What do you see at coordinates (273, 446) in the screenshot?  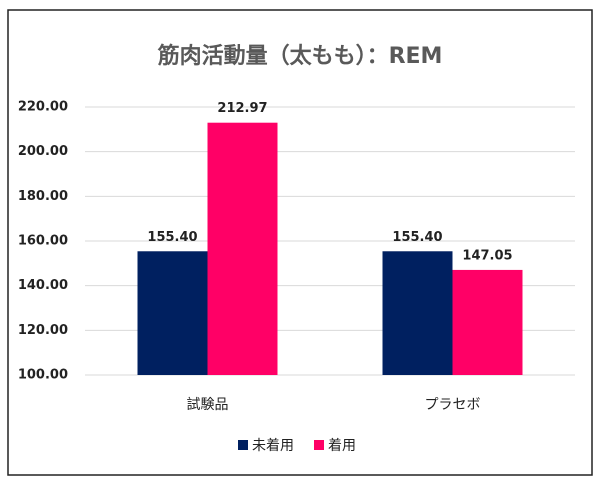 I see `legend-label: 未着用` at bounding box center [273, 446].